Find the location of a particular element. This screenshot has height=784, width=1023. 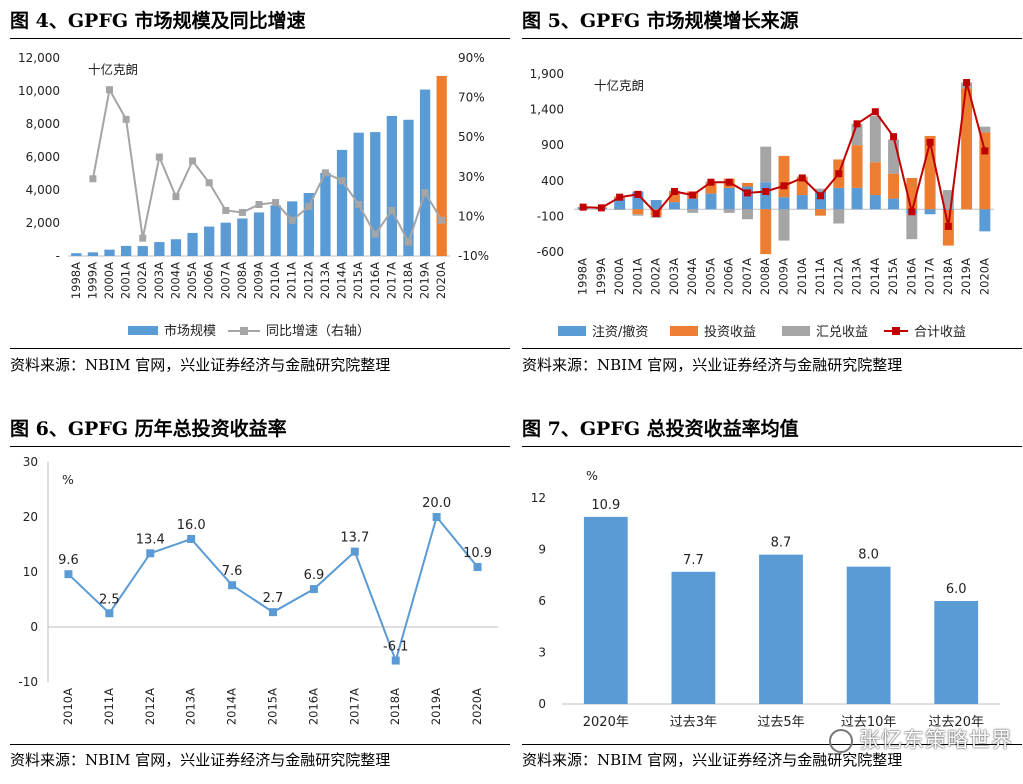

x-tick-label: 2010A is located at coordinates (68, 706).